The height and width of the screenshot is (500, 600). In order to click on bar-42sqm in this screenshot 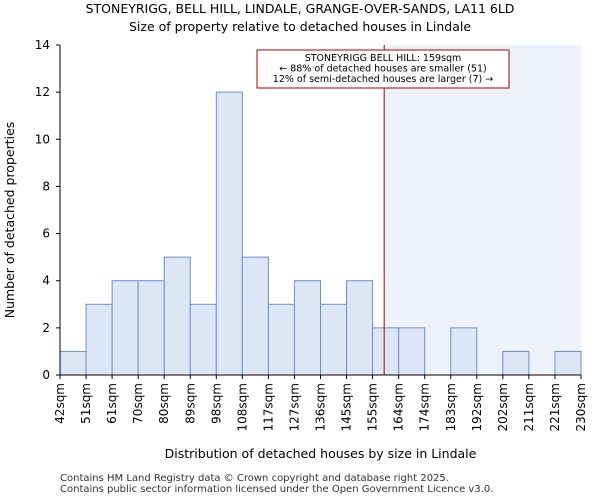, I will do `click(73, 363)`.